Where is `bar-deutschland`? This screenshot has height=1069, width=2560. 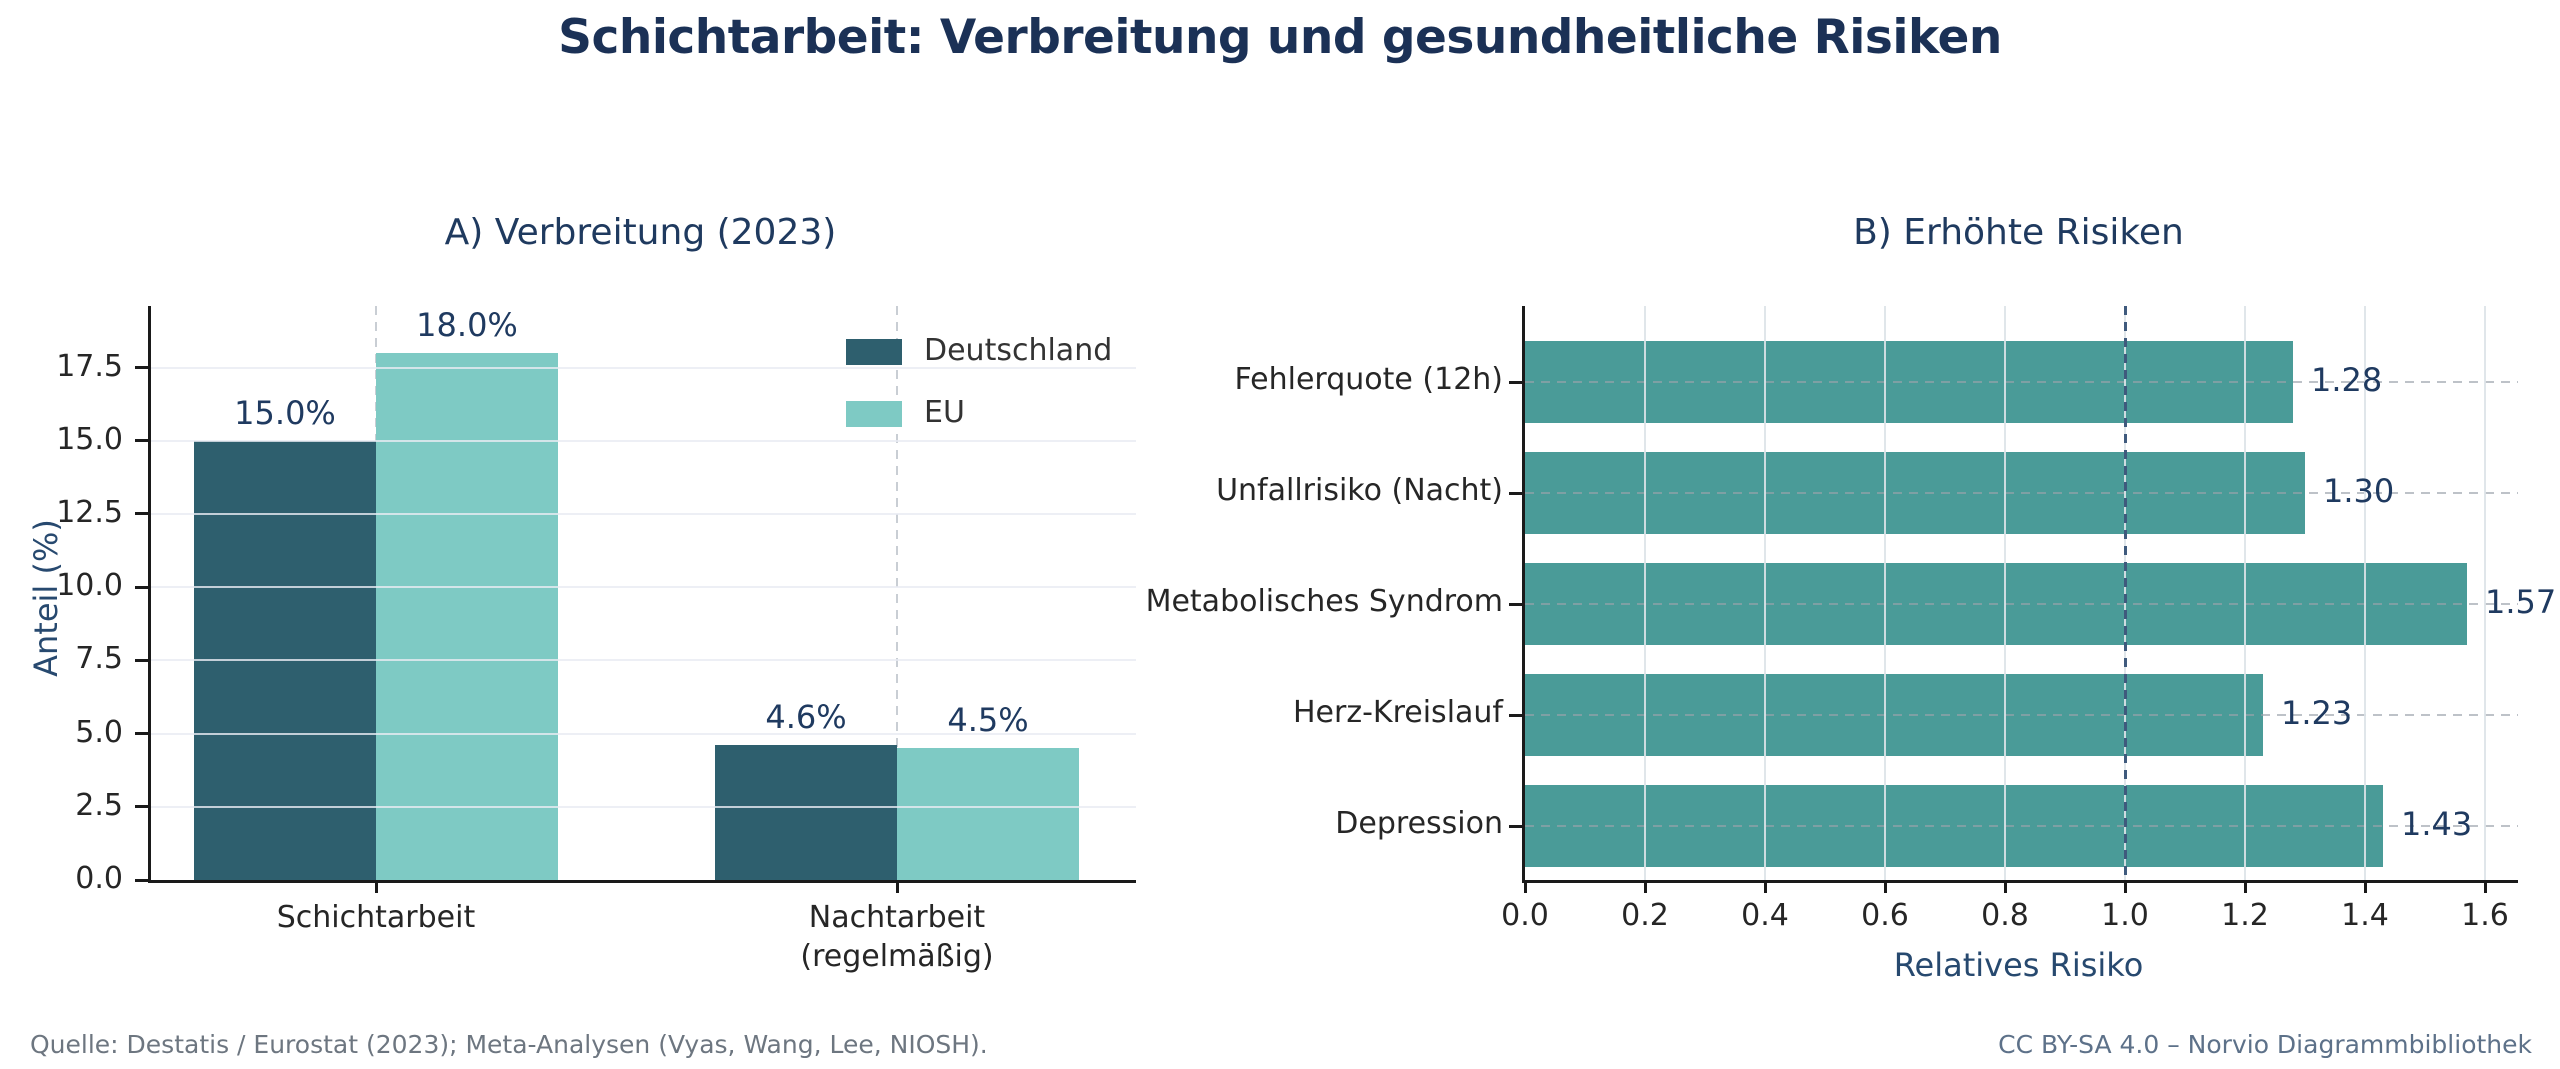
bar-deutschland is located at coordinates (806, 812).